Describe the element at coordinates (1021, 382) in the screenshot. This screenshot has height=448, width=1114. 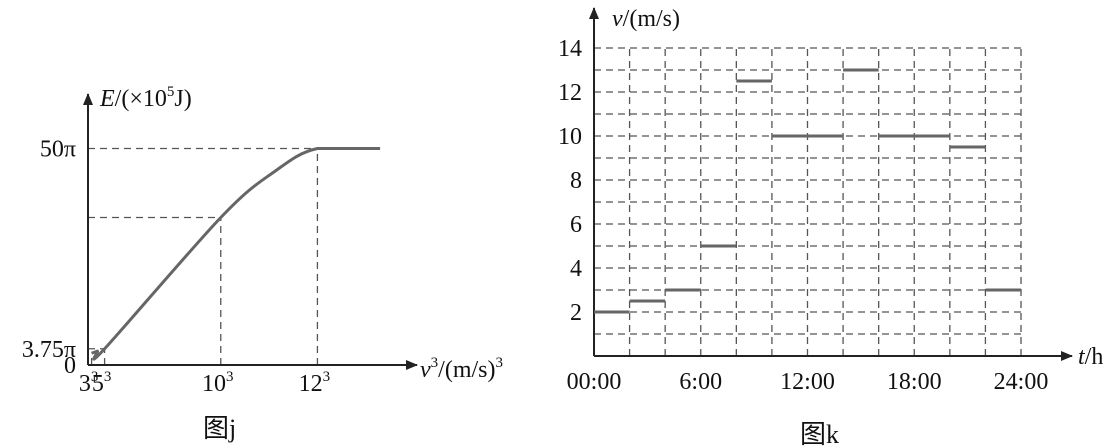
I see `x-tick-label: 24:00` at that location.